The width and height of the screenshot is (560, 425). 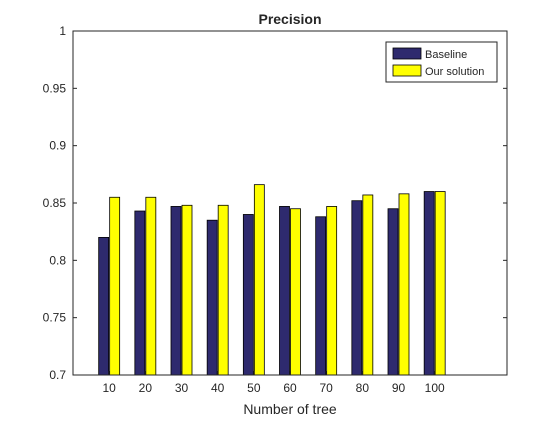 What do you see at coordinates (290, 388) in the screenshot?
I see `x-tick-label: 60` at bounding box center [290, 388].